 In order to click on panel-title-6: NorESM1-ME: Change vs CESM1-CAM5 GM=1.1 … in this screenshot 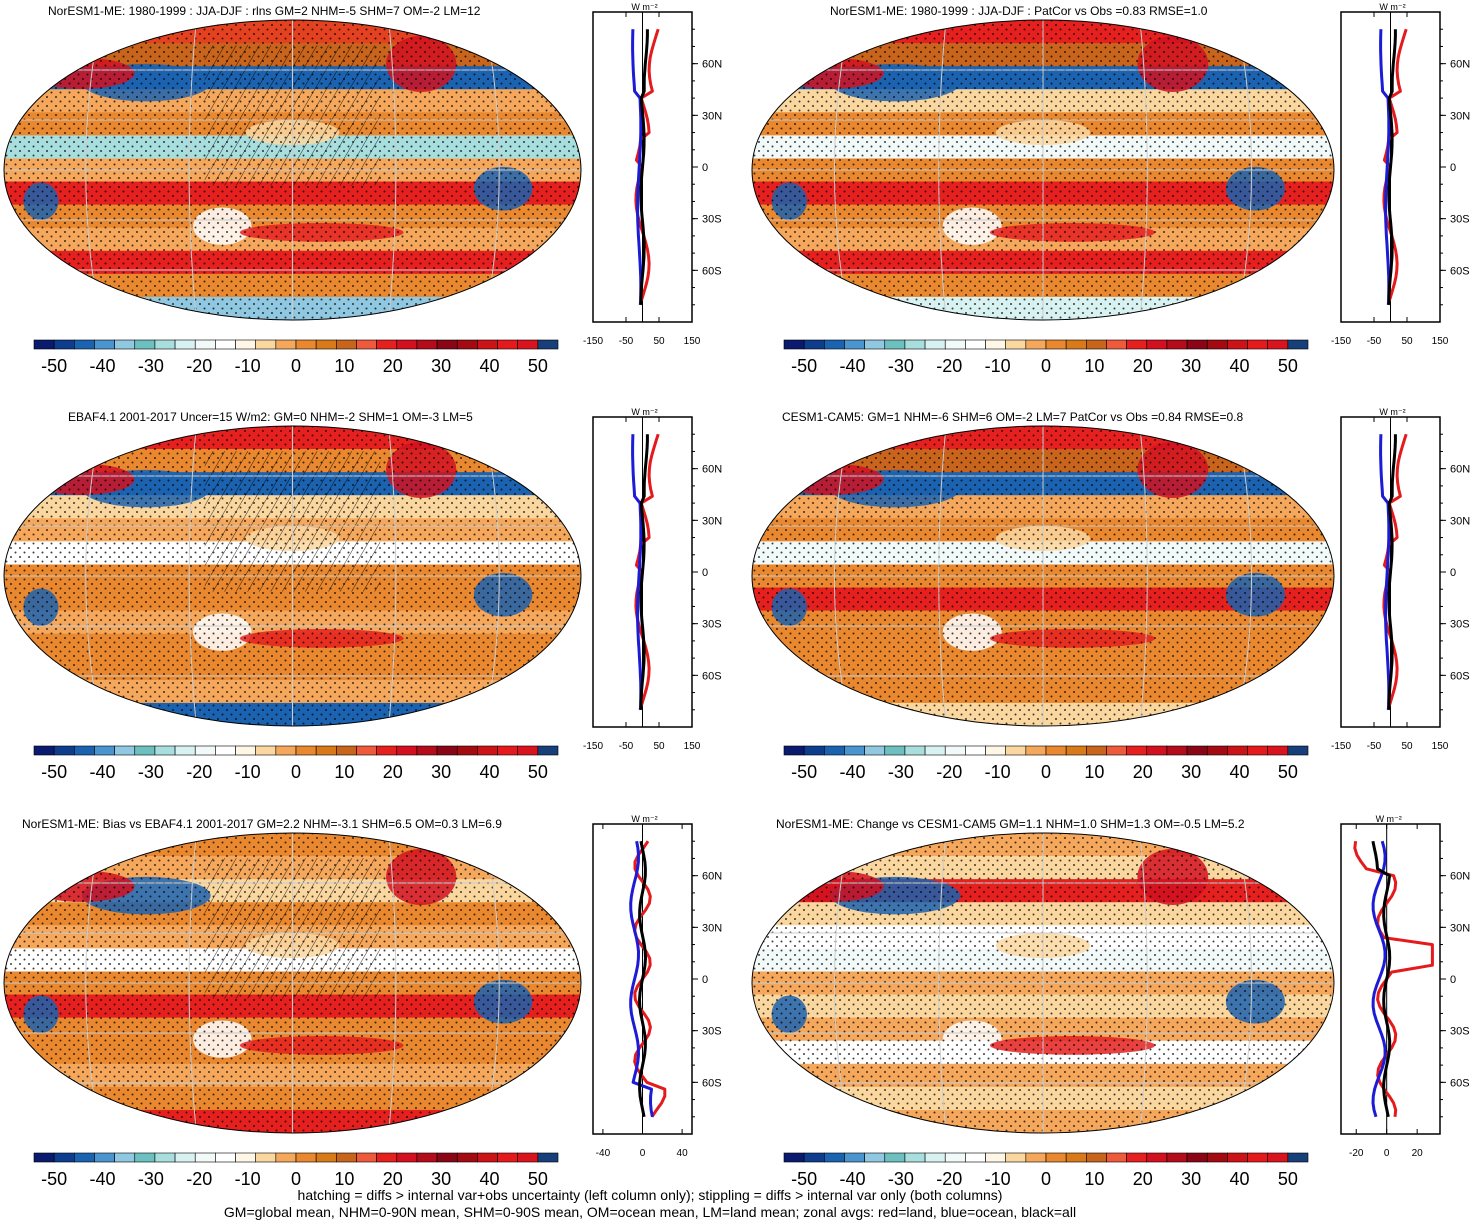, I will do `click(1010, 824)`.